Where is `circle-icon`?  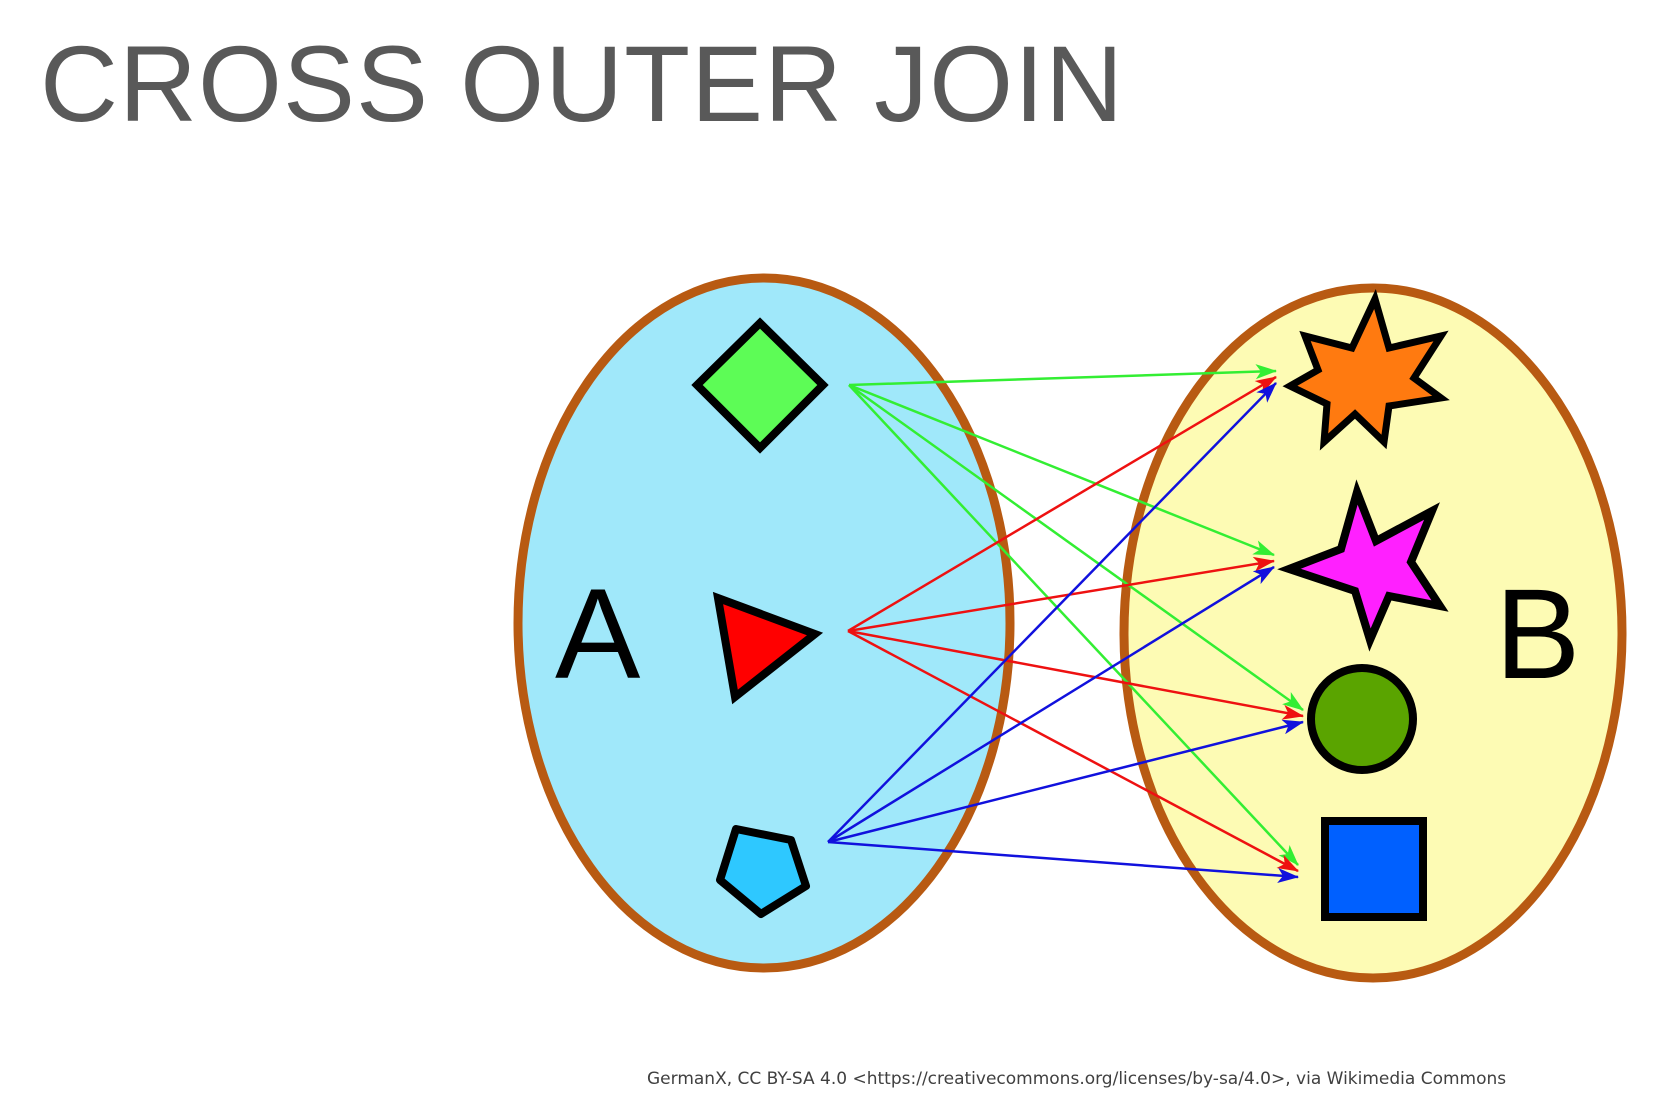 circle-icon is located at coordinates (1362, 719).